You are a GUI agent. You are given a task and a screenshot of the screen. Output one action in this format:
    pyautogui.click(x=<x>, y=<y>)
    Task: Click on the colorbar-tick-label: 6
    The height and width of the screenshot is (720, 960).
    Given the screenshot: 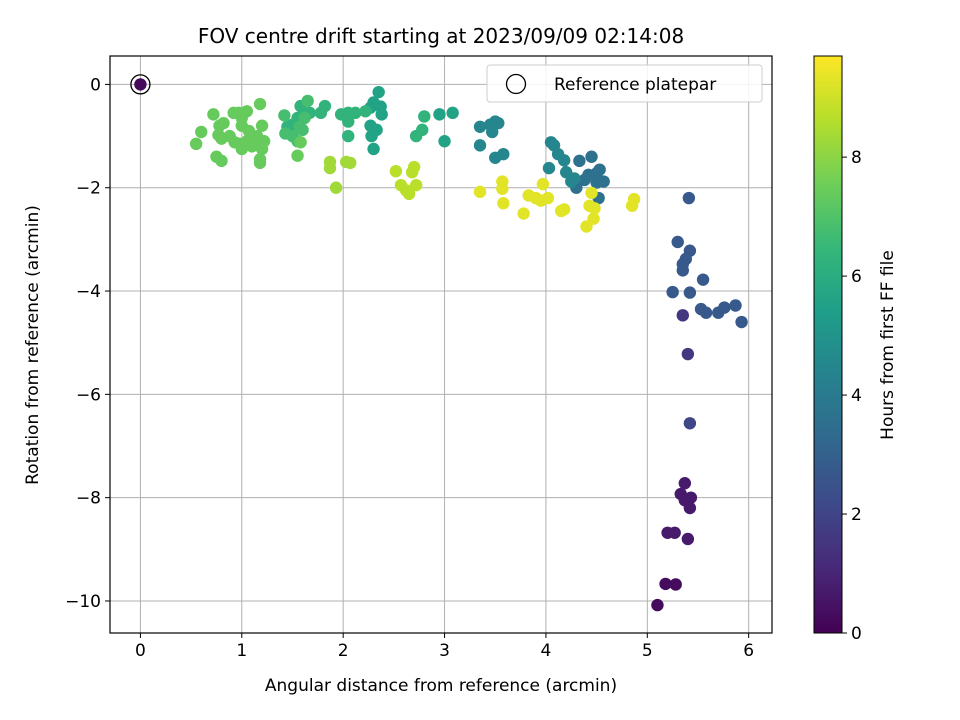 What is the action you would take?
    pyautogui.click(x=856, y=277)
    